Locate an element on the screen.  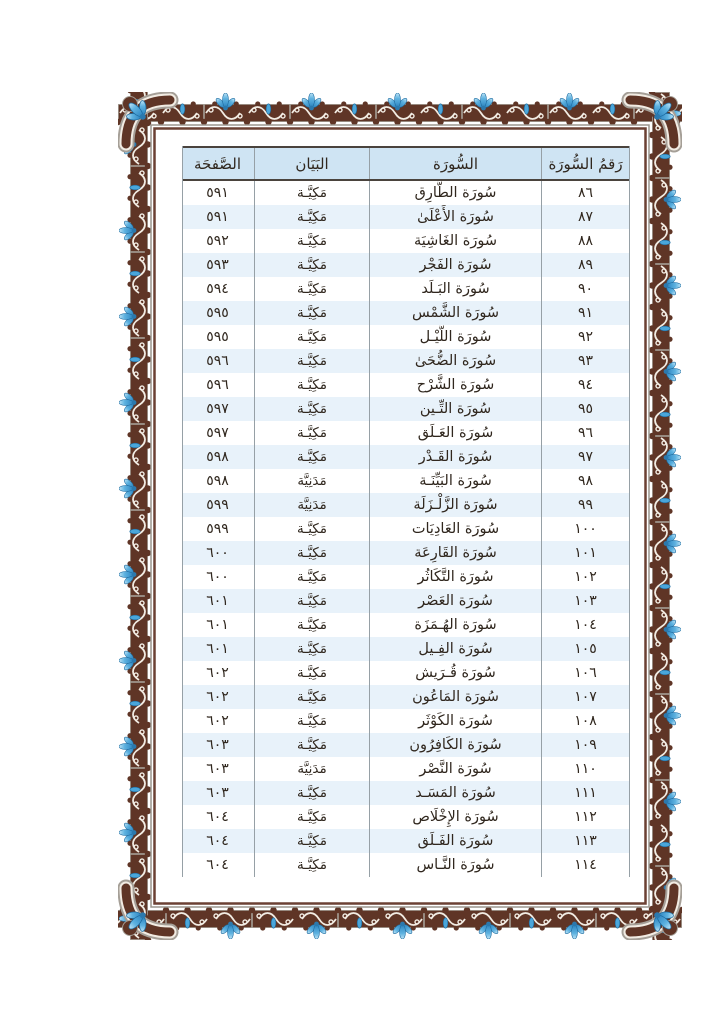
table-row: ٩١ سُورَة الشَّمْس مَكِيَّـة ٥٩٥ is located at coordinates (406, 313).